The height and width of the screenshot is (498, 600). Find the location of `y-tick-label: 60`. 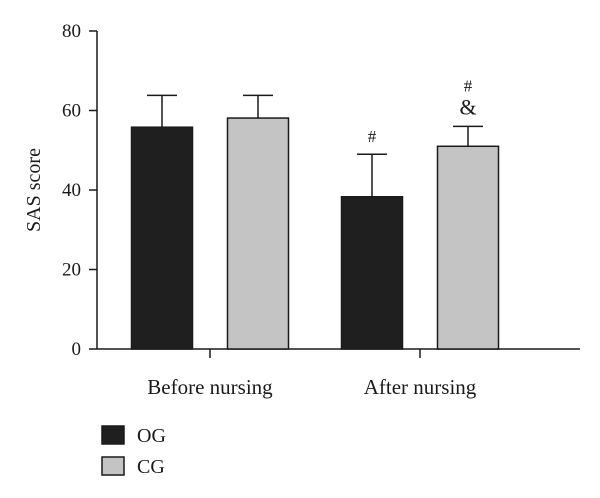

y-tick-label: 60 is located at coordinates (71, 111).